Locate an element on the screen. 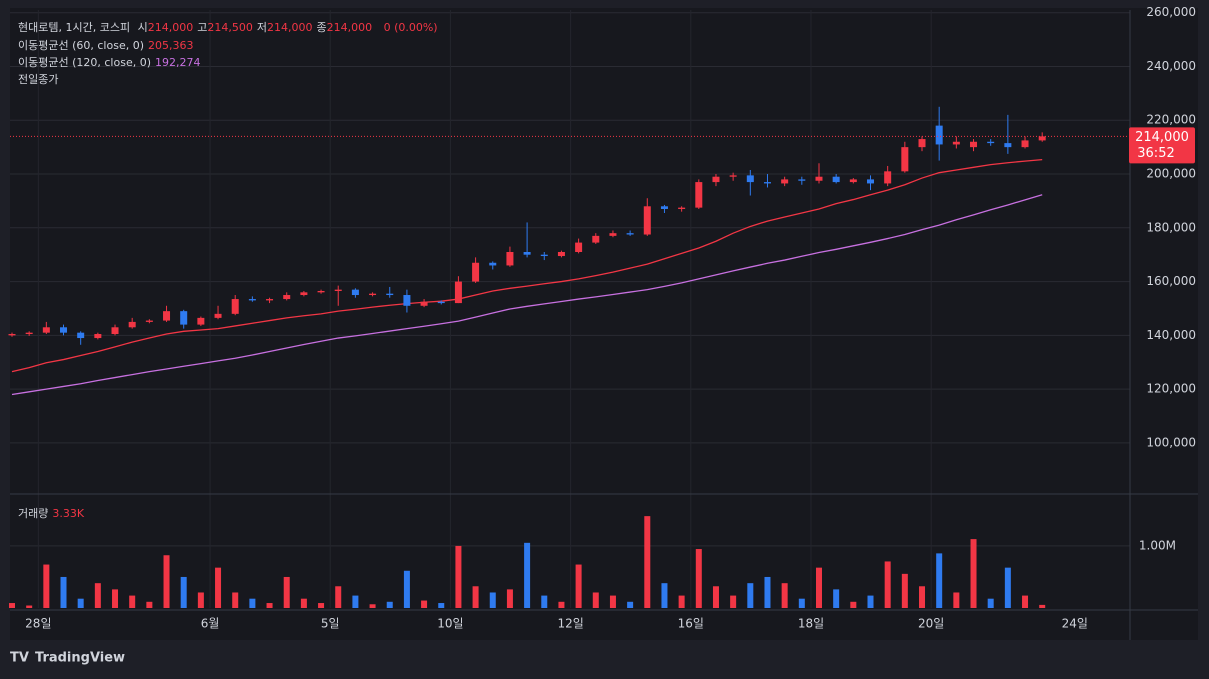 The image size is (1209, 679). y-tick-label: 200,000 is located at coordinates (1171, 174).